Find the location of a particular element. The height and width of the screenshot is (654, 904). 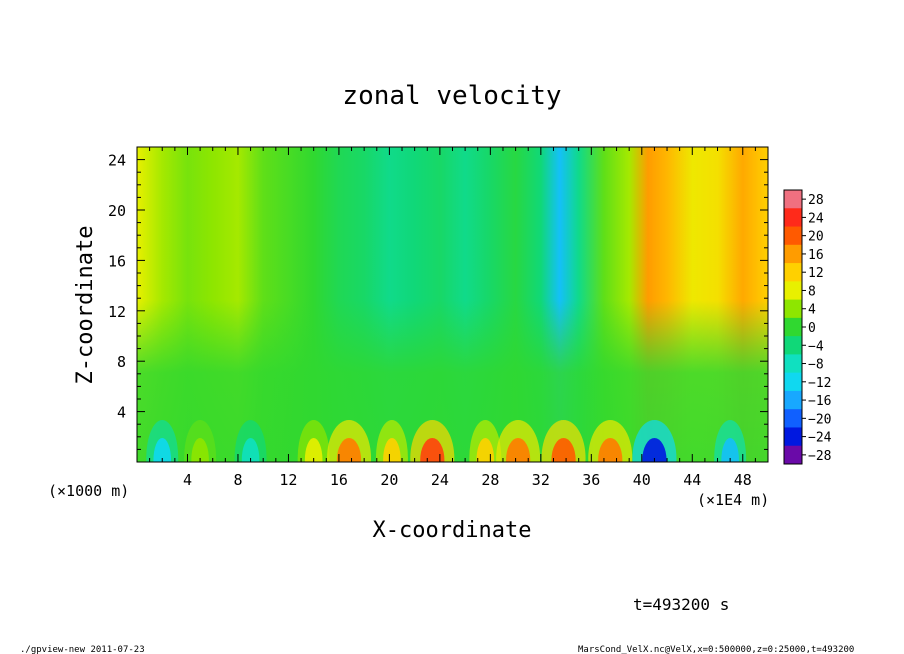

colorbar-label: 16 is located at coordinates (816, 255).